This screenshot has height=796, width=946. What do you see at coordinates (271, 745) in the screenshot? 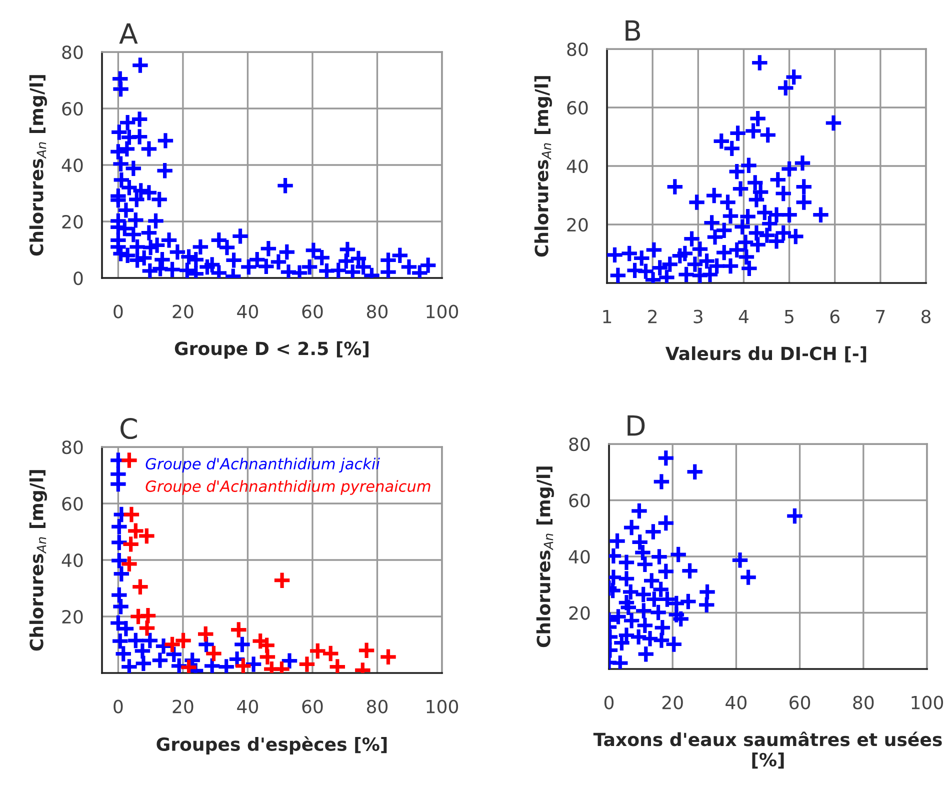
I see `x-axis-title: Groupes d'espèces [%]` at bounding box center [271, 745].